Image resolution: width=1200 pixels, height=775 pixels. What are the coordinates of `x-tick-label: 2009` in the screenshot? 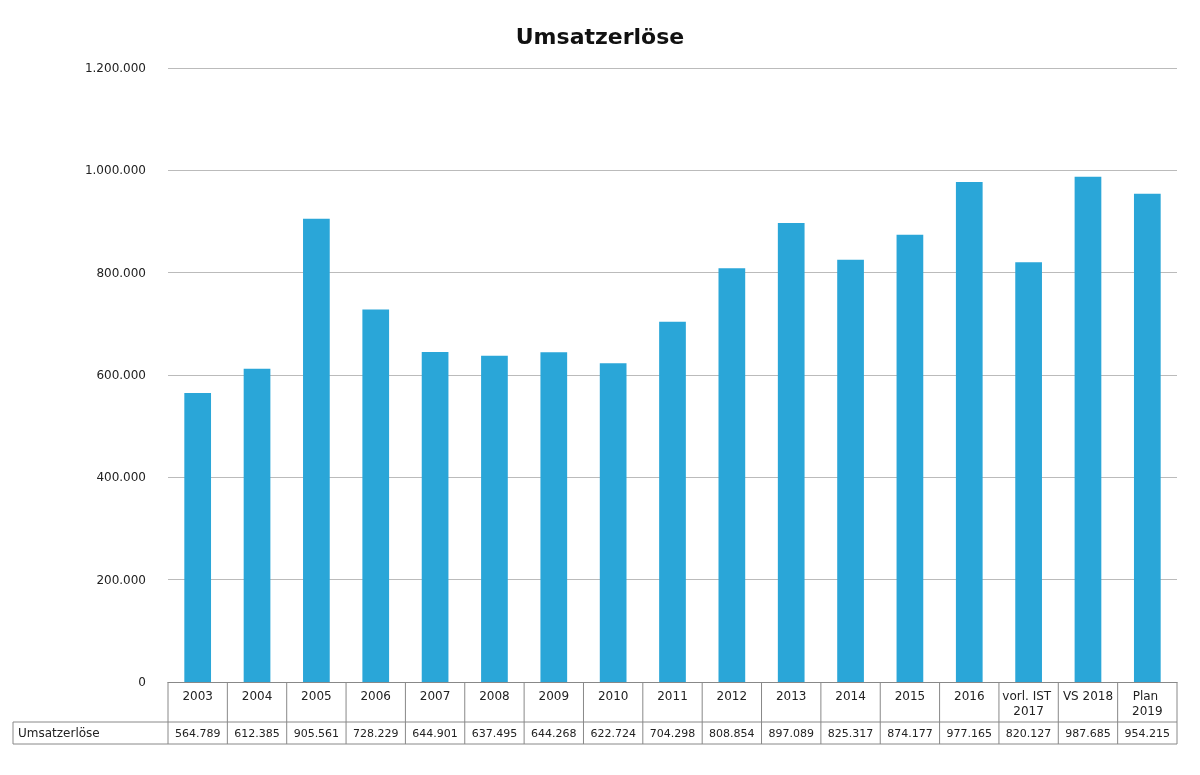 It's located at (554, 695).